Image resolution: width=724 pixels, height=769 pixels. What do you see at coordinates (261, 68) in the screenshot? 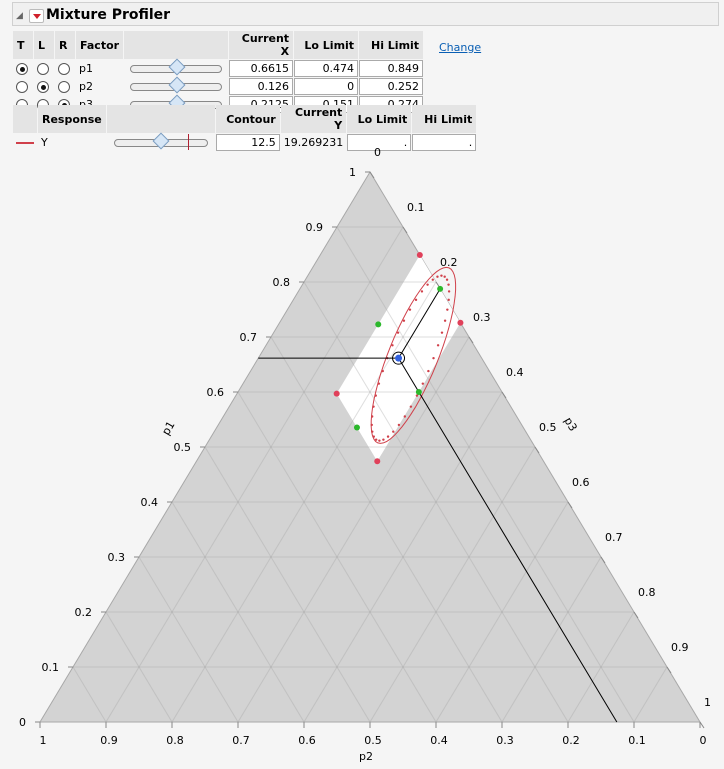
I see `current-x-p1: 0.6615` at bounding box center [261, 68].